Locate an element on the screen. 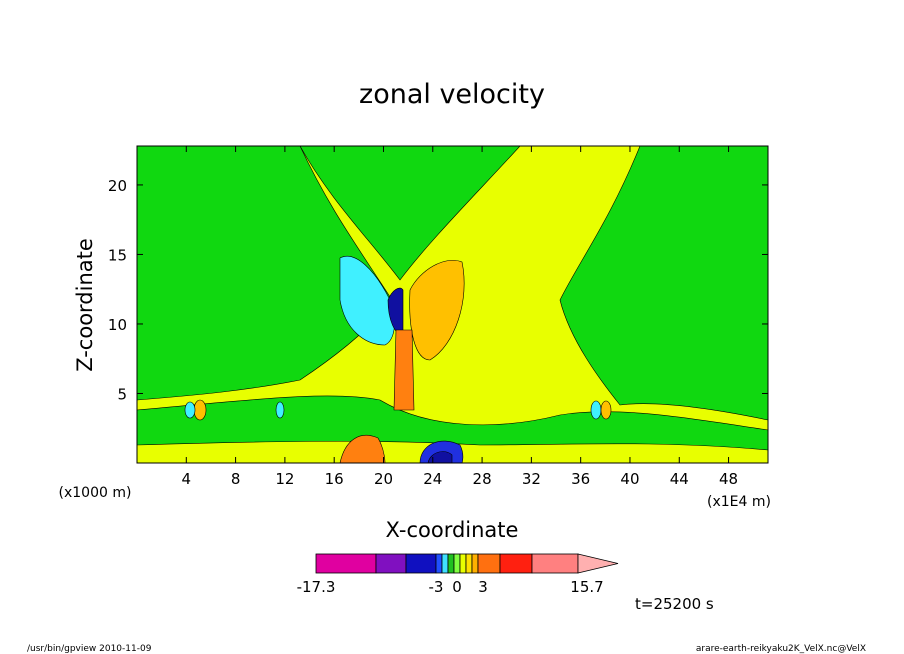 The image size is (904, 654). x-tick-label: 48 is located at coordinates (728, 479).